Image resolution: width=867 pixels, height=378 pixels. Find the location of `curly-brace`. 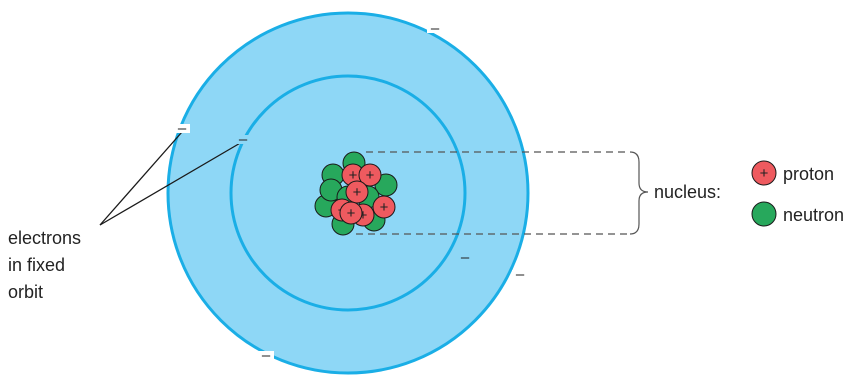

curly-brace is located at coordinates (639, 193).